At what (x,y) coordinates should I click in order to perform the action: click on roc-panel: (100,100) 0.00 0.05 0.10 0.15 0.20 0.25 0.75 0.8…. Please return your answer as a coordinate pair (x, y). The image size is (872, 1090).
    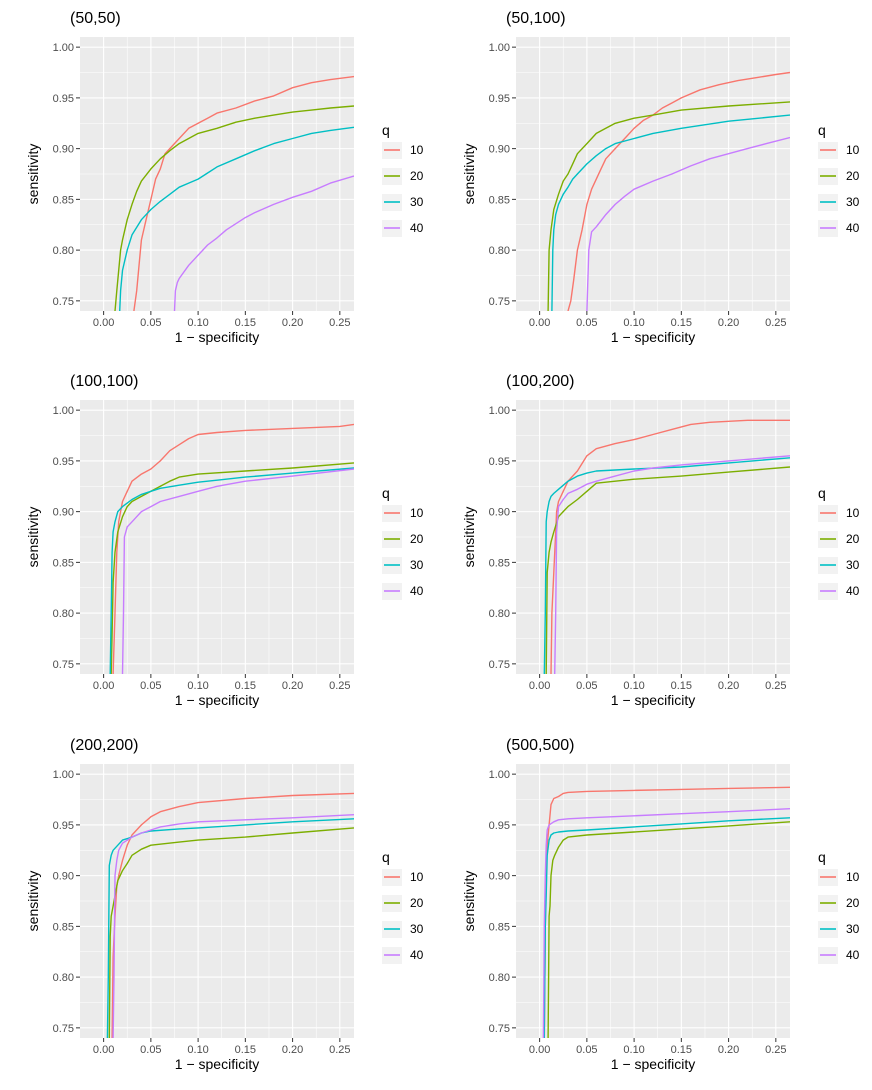
    Looking at the image, I should click on (224, 540).